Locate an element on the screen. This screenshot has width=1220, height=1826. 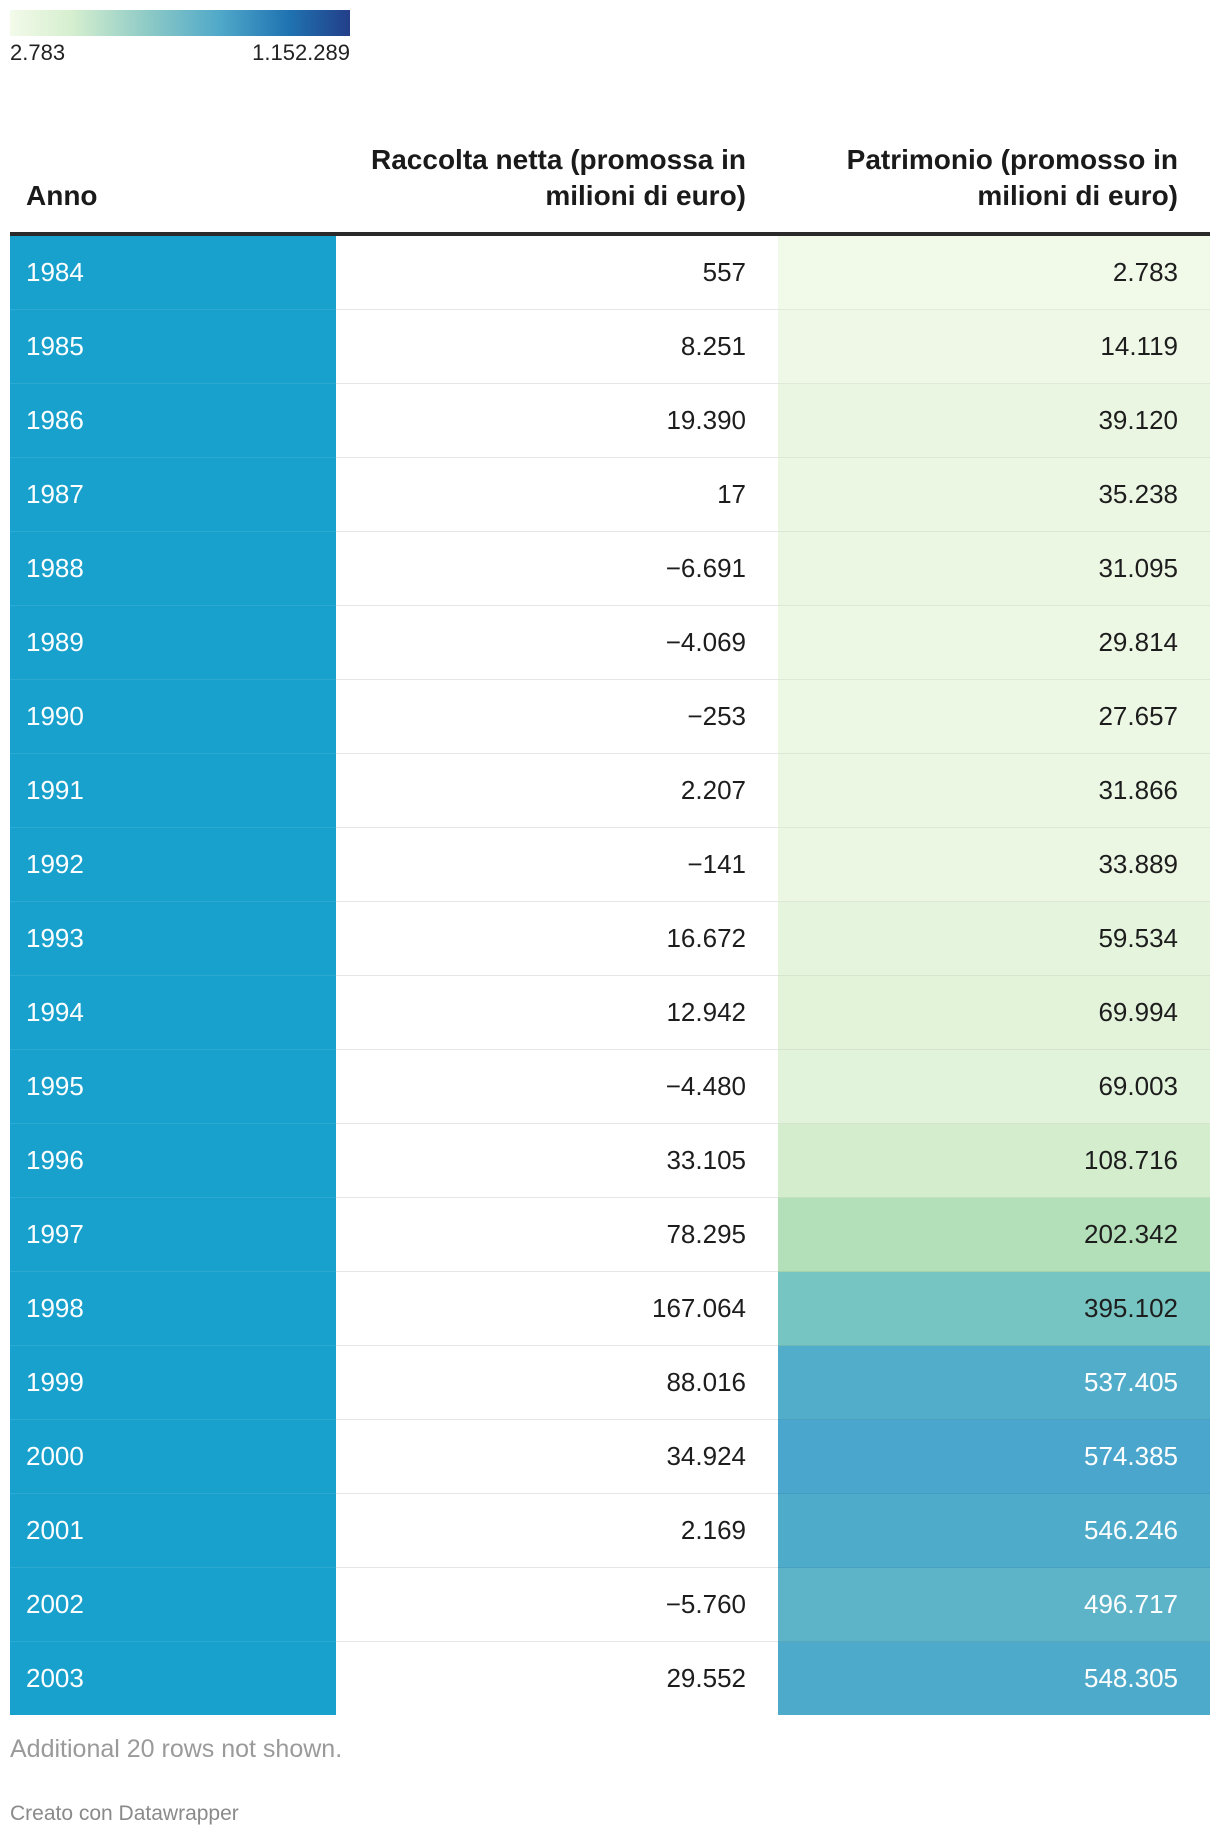
cell-anno: 1995 is located at coordinates (173, 1086).